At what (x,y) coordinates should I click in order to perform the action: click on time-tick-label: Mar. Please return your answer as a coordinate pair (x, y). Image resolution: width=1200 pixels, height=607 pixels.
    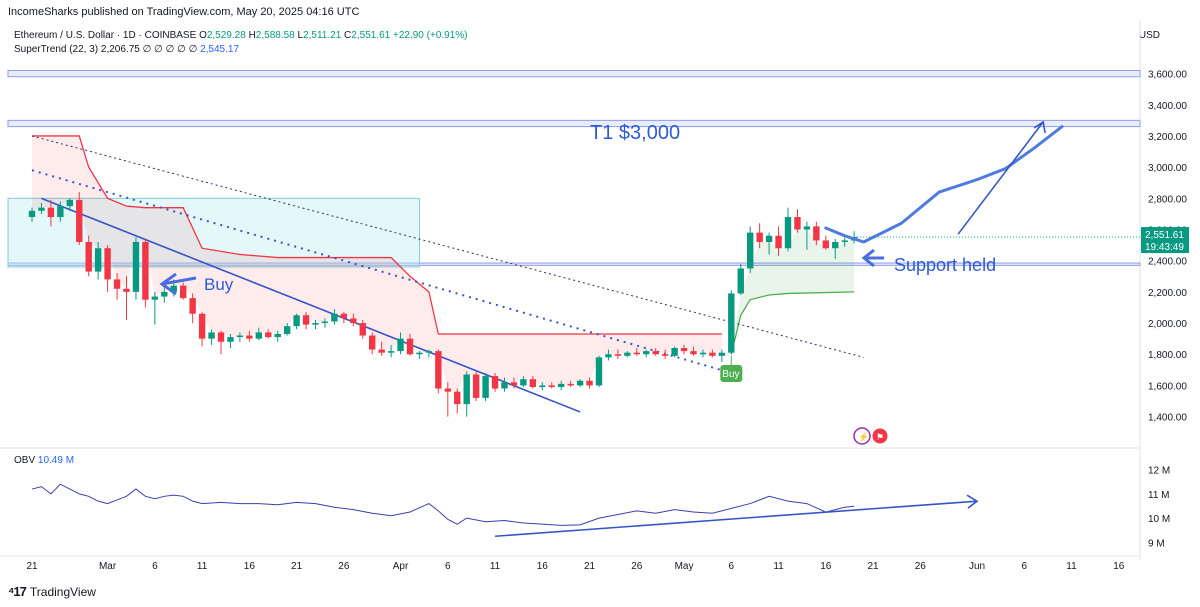
    Looking at the image, I should click on (108, 566).